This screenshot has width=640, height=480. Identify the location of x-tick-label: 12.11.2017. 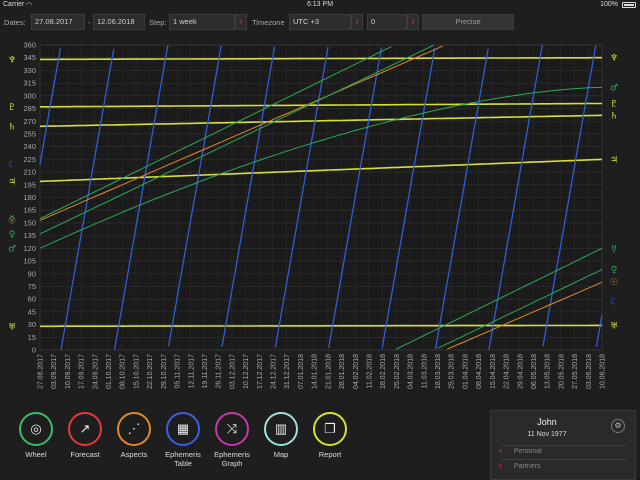
(191, 371).